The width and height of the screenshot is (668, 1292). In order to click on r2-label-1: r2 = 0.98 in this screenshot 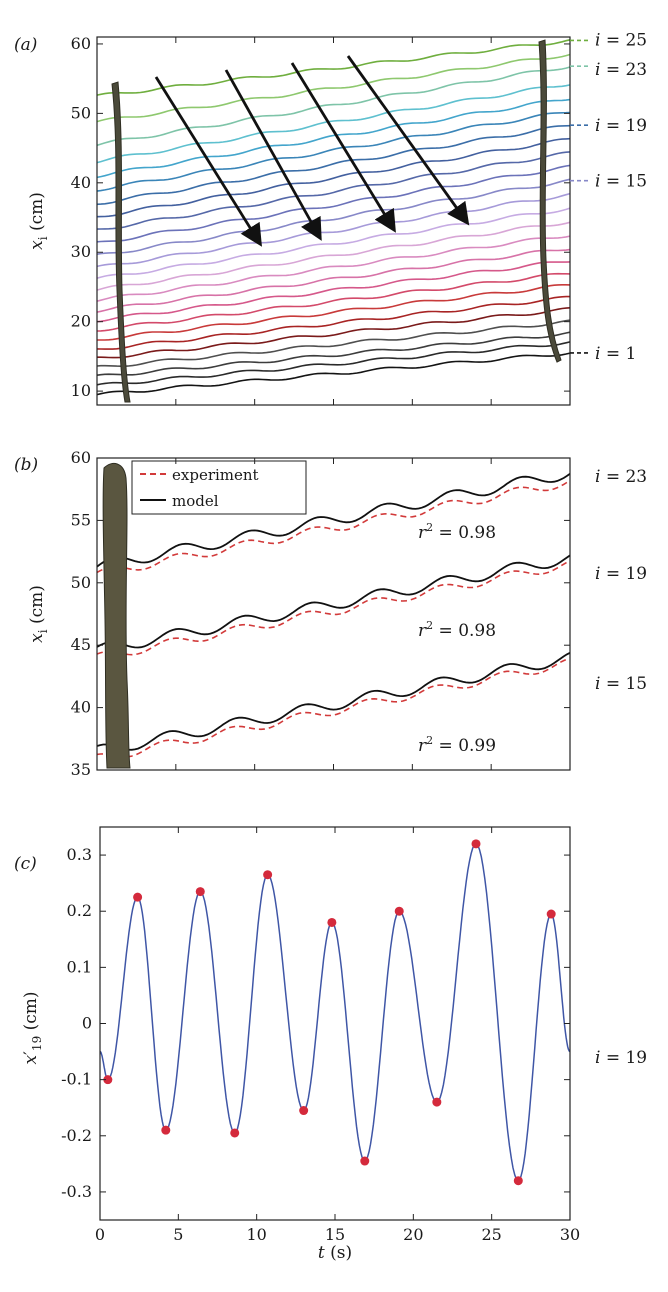, I will do `click(457, 532)`.